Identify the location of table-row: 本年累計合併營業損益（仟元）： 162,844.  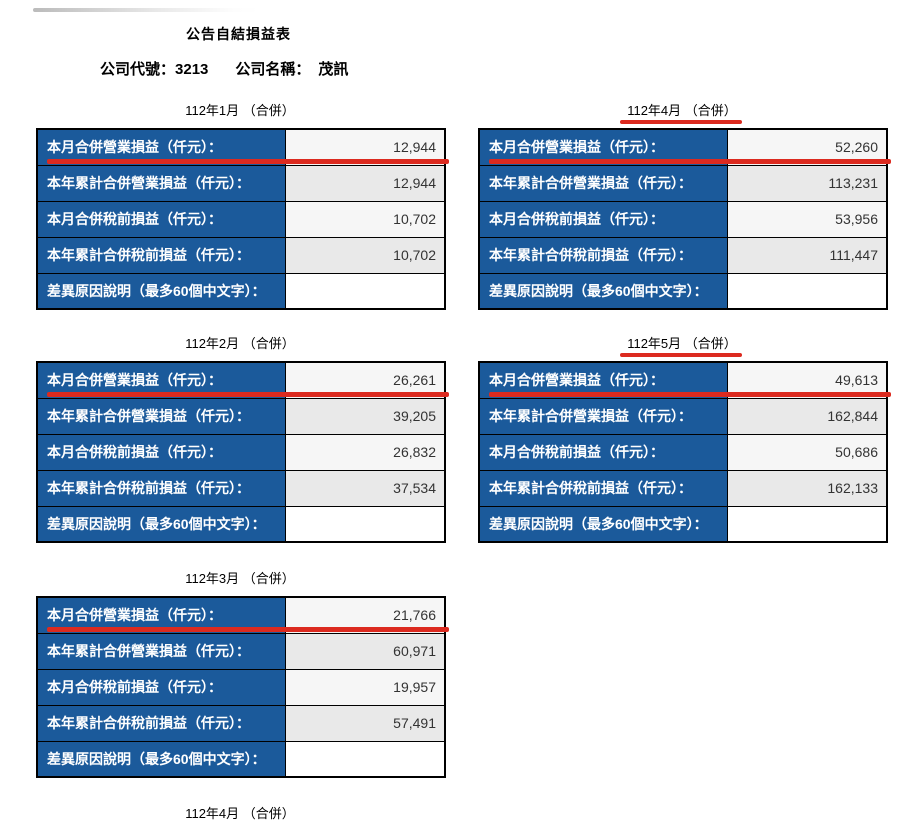
(683, 416).